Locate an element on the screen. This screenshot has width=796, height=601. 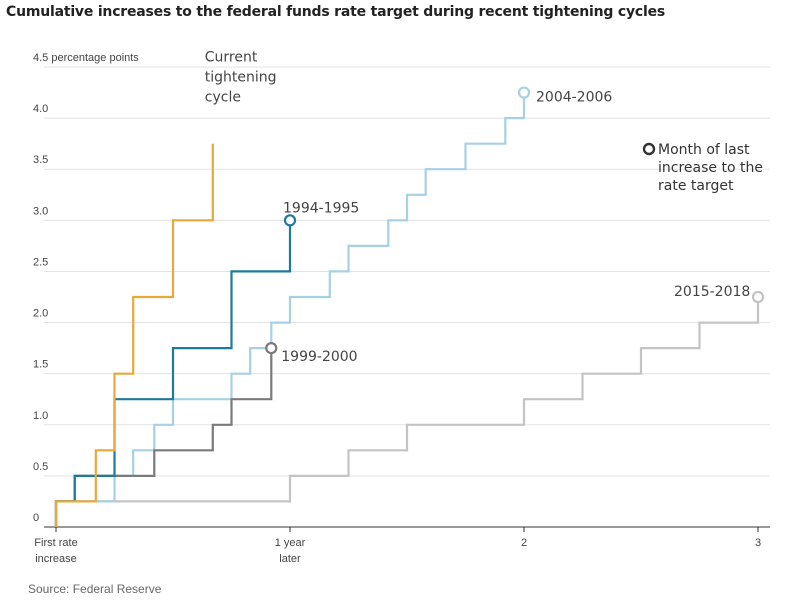
x-tick-label: increase is located at coordinates (56, 559).